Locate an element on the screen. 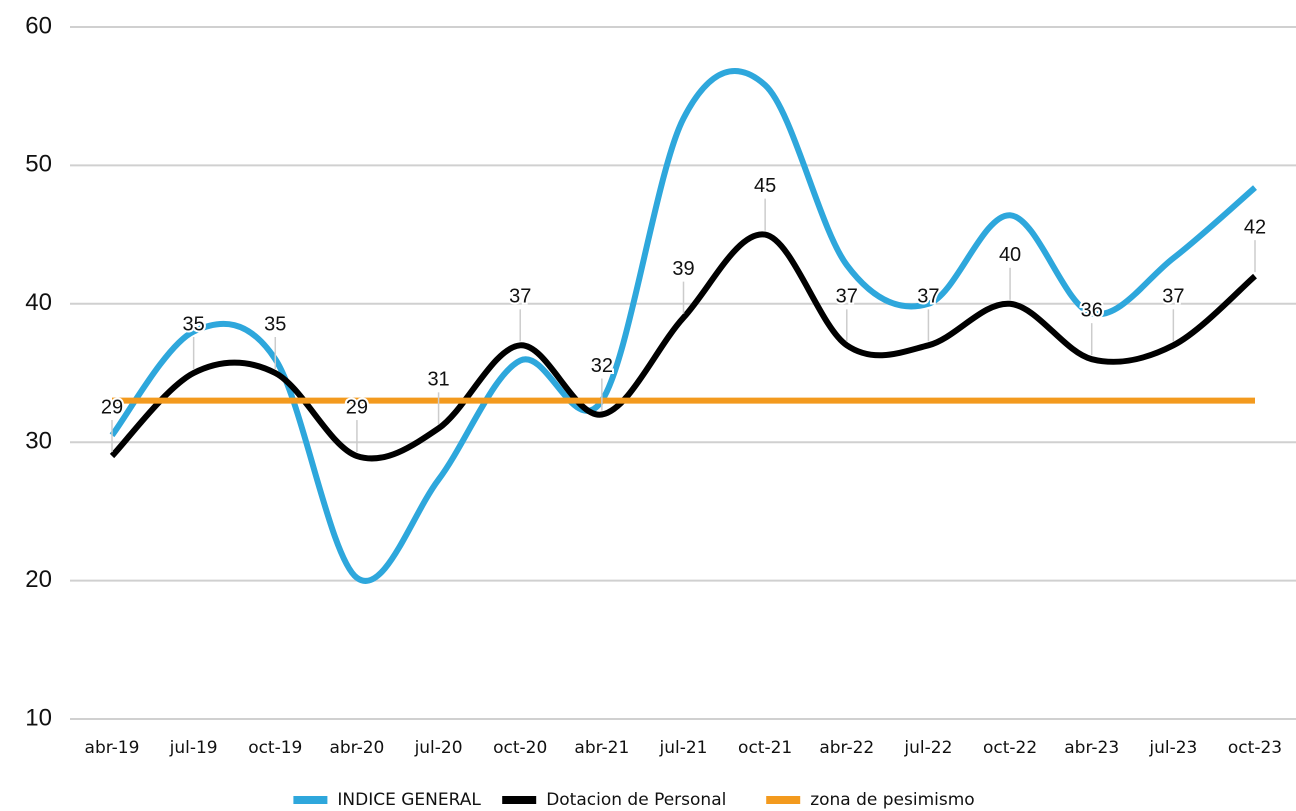 The height and width of the screenshot is (811, 1296). x-tick-label: abr-20 is located at coordinates (356, 748).